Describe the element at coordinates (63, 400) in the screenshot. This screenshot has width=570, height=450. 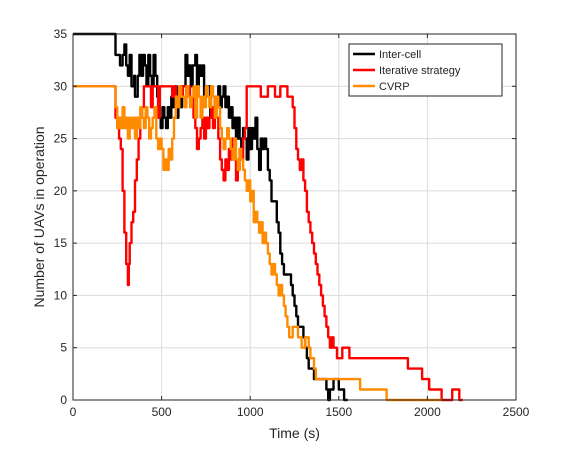
I see `y-tick-label: 0` at that location.